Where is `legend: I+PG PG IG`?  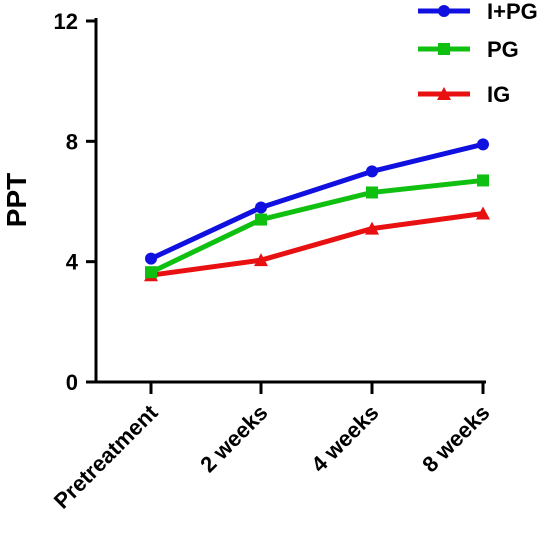
legend: I+PG PG IG is located at coordinates (478, 53).